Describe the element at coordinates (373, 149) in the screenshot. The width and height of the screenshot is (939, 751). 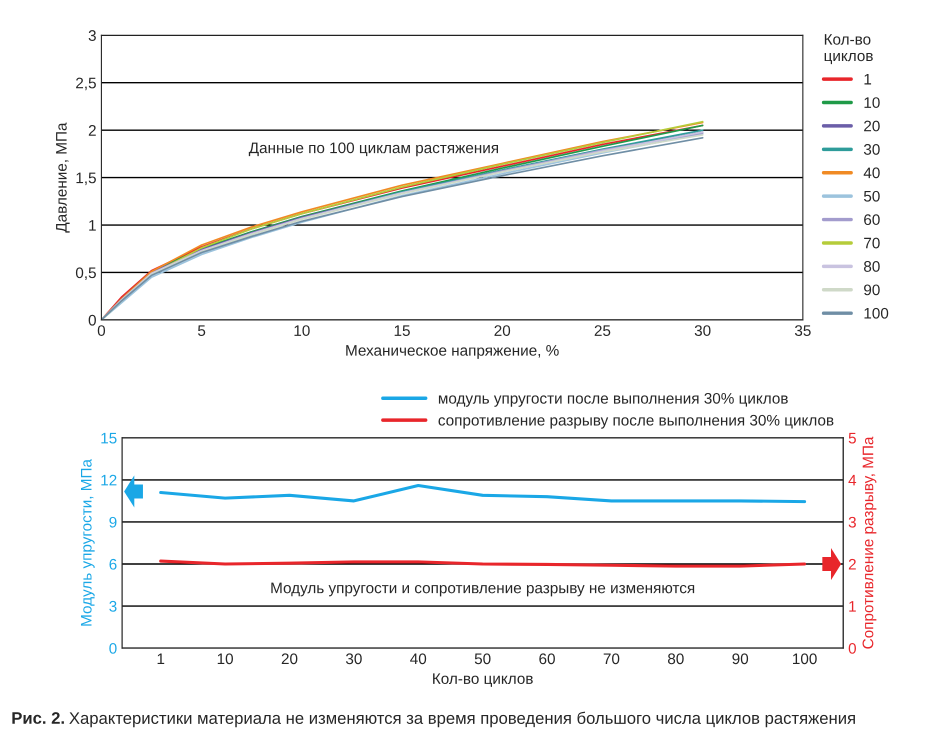
I see `annotation: Данные по 100 циклам растяжения` at that location.